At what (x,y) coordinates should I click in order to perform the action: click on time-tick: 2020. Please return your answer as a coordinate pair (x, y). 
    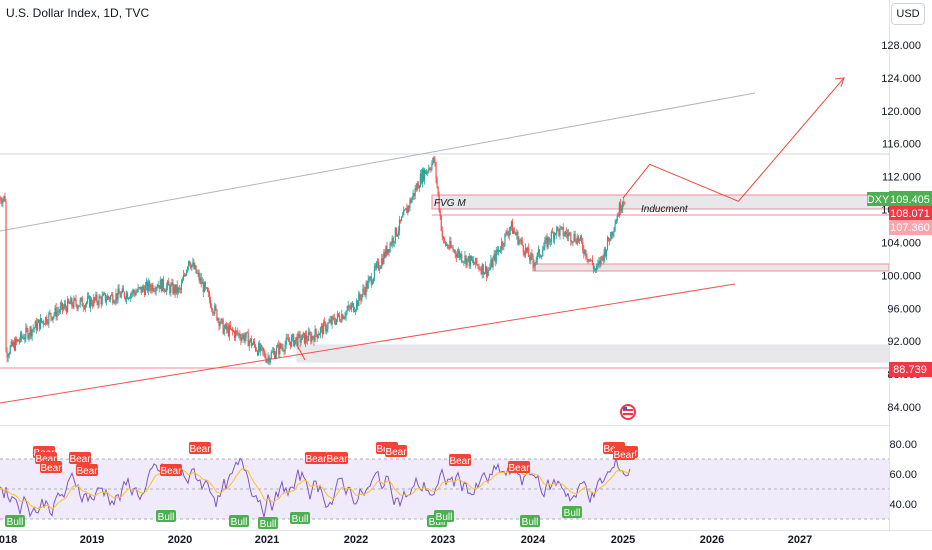
    Looking at the image, I should click on (180, 540).